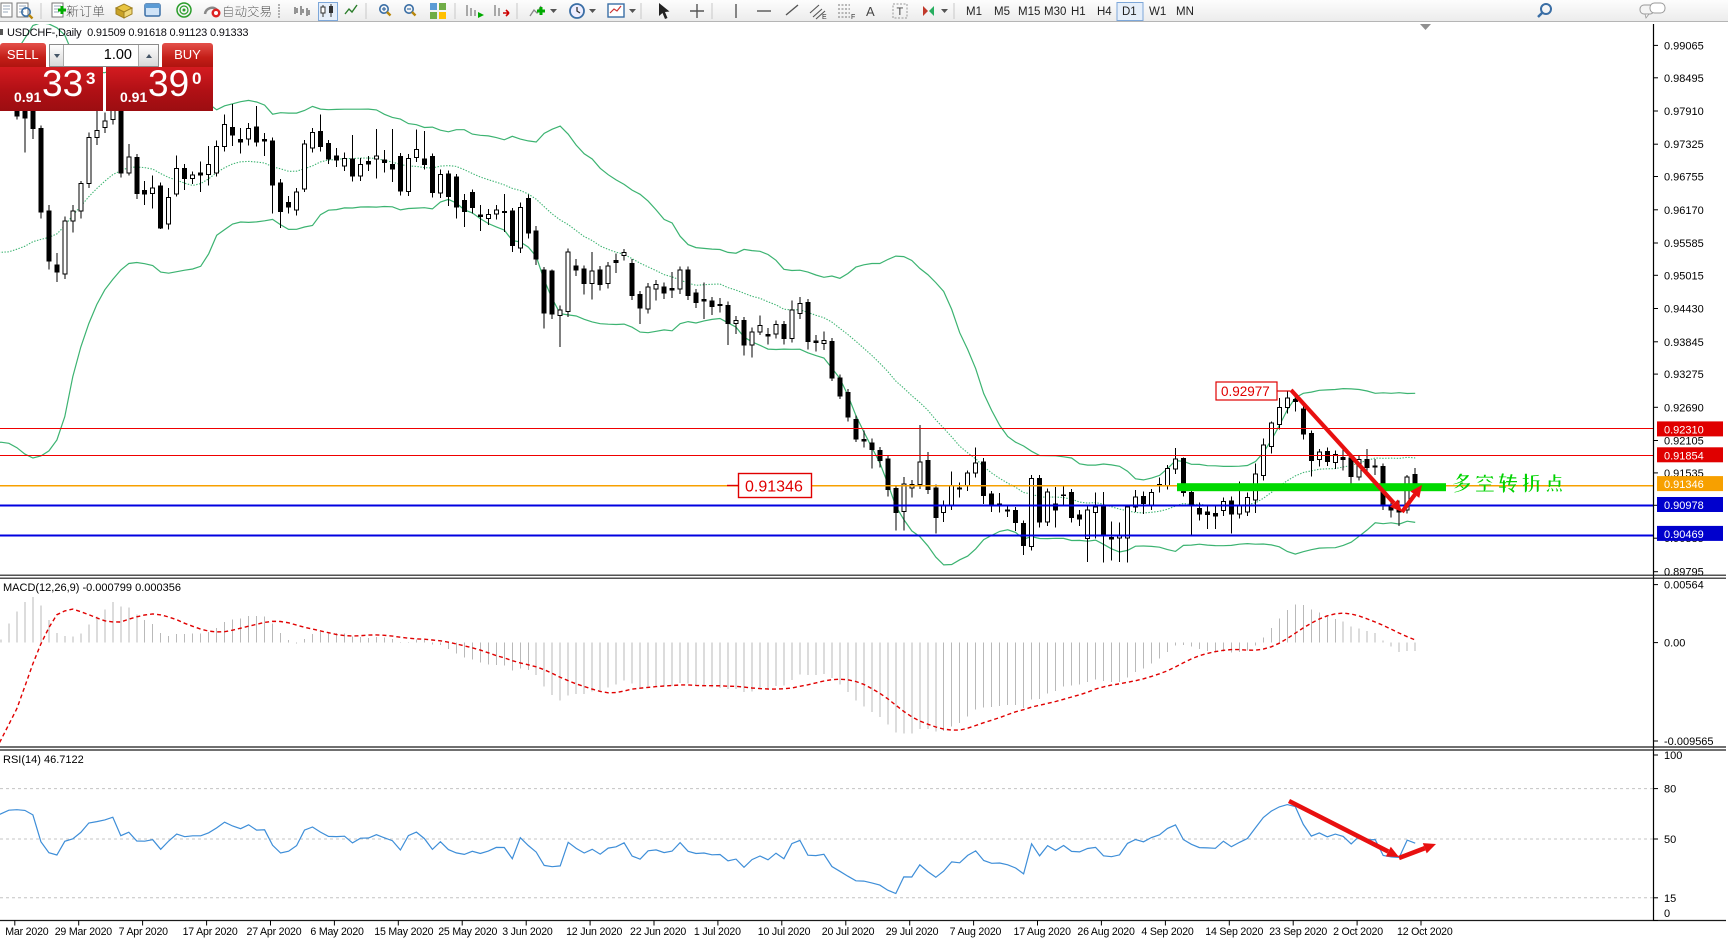  I want to click on svg-text: 10 Jul 2020, so click(784, 932).